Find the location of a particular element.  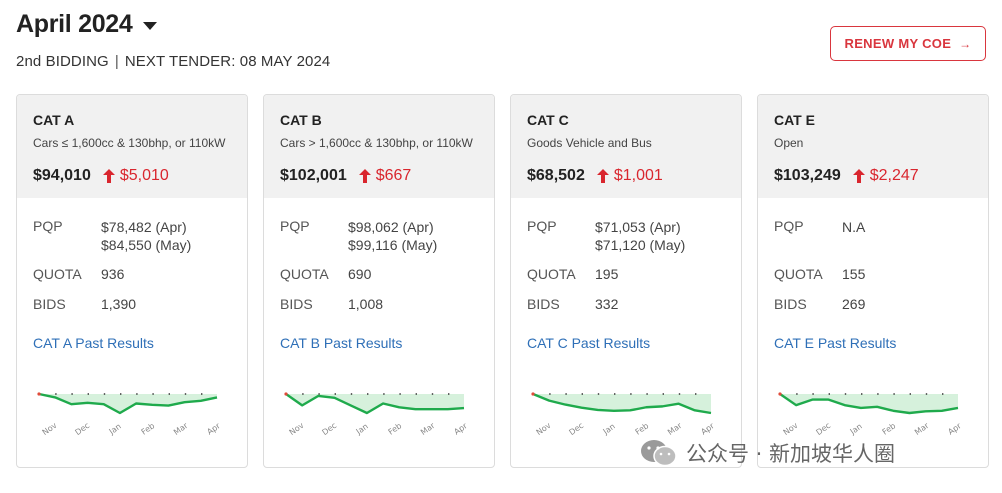

category-name: CAT E is located at coordinates (794, 120).